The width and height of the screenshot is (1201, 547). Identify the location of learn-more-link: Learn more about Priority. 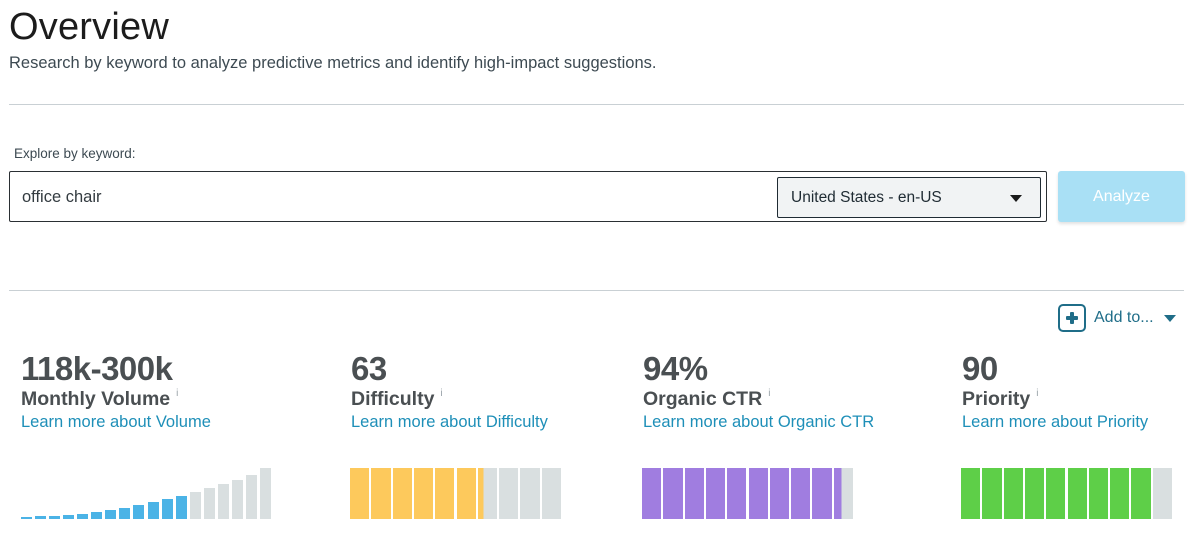
(1055, 422).